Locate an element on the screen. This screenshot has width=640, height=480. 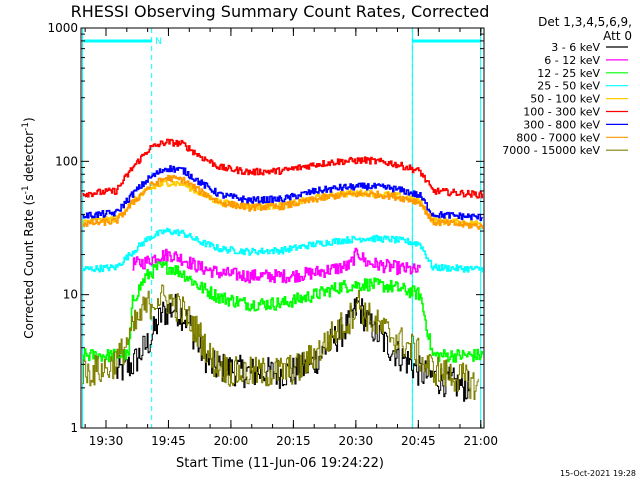
y-axis-label-sup1: -1 is located at coordinates (26, 189).